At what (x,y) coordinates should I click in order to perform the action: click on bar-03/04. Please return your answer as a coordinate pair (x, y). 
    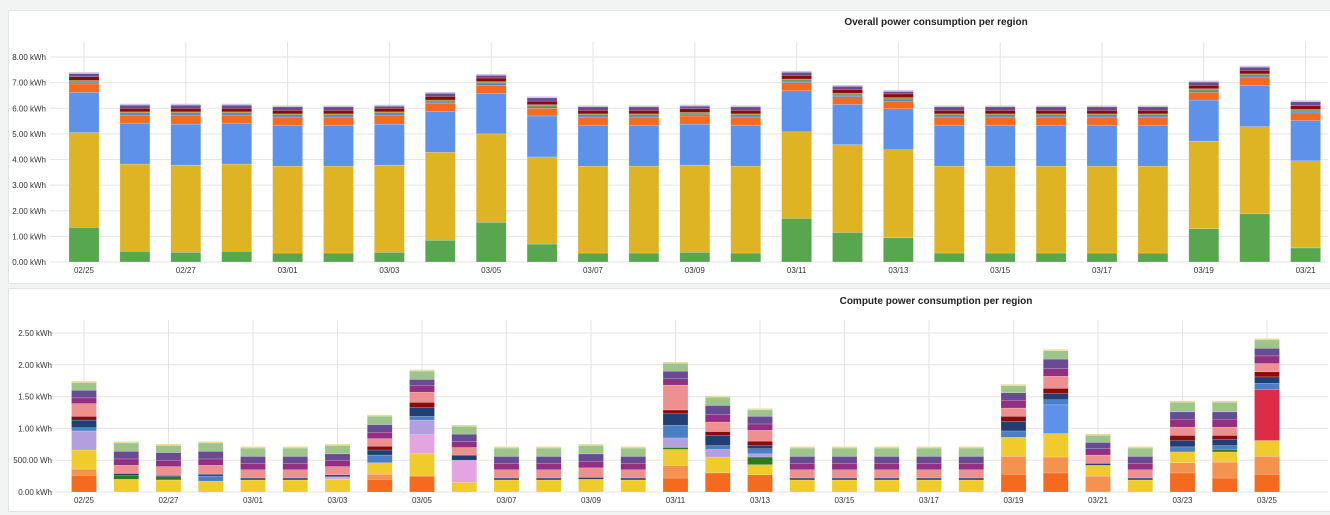
    Looking at the image, I should click on (380, 453).